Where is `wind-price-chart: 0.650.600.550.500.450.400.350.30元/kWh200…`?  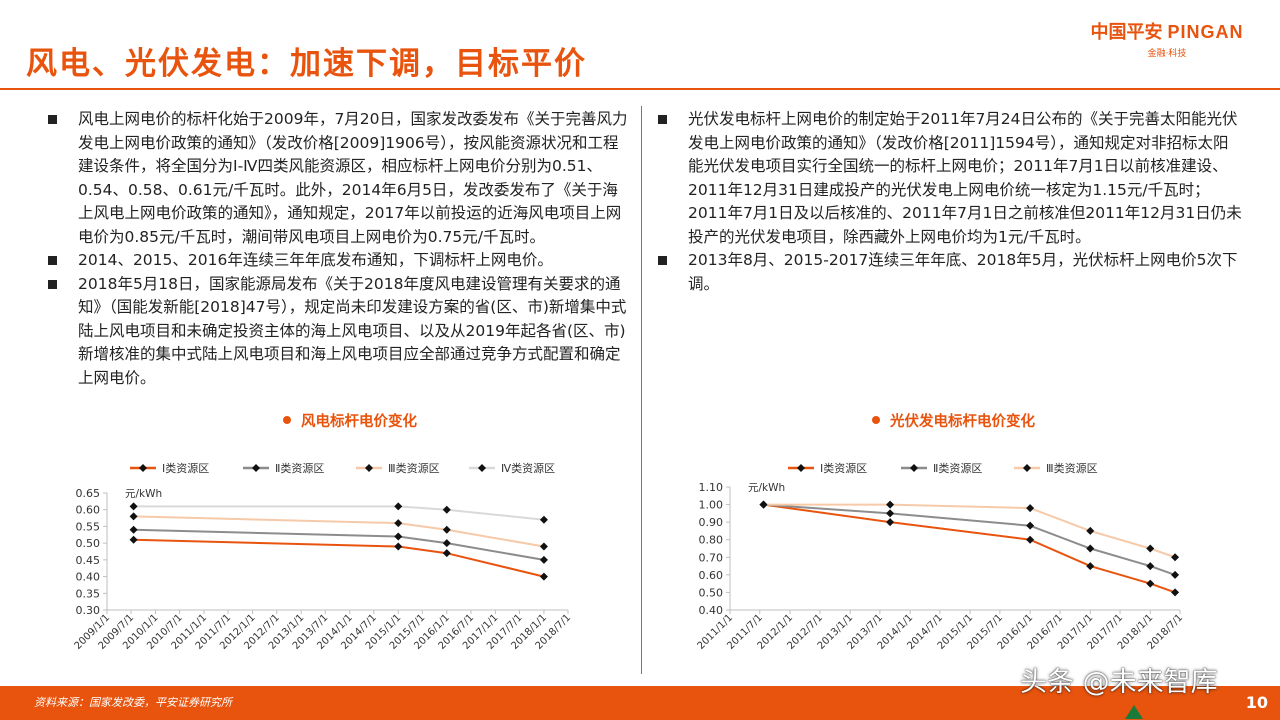
wind-price-chart: 0.650.600.550.500.450.400.350.30元/kWh200… is located at coordinates (323, 556).